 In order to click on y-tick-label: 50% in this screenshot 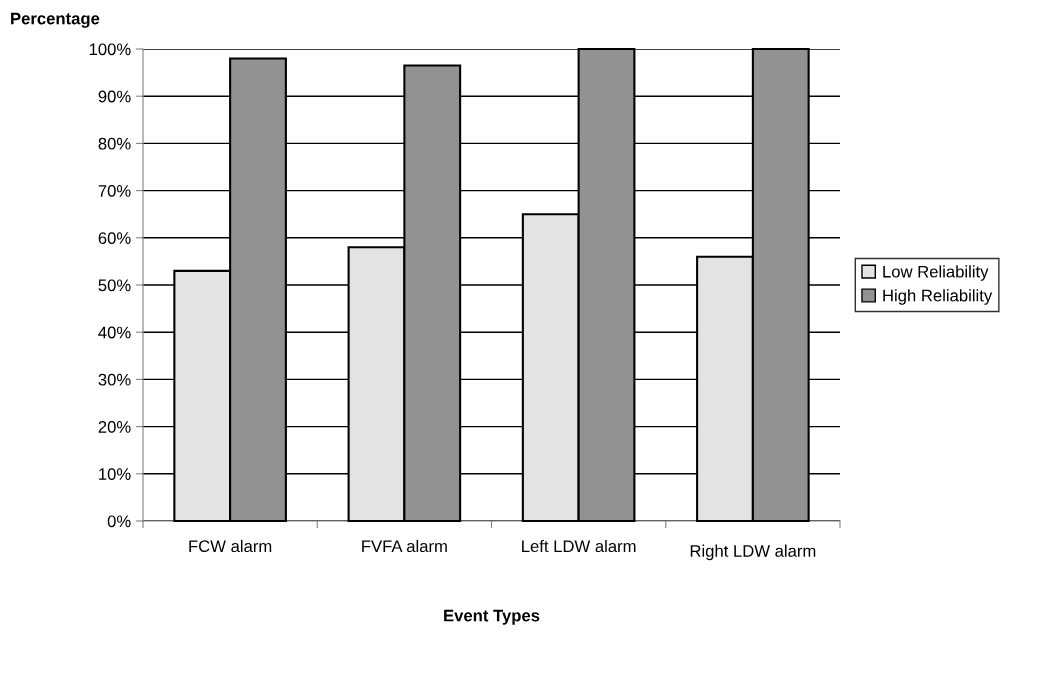, I will do `click(114, 285)`.